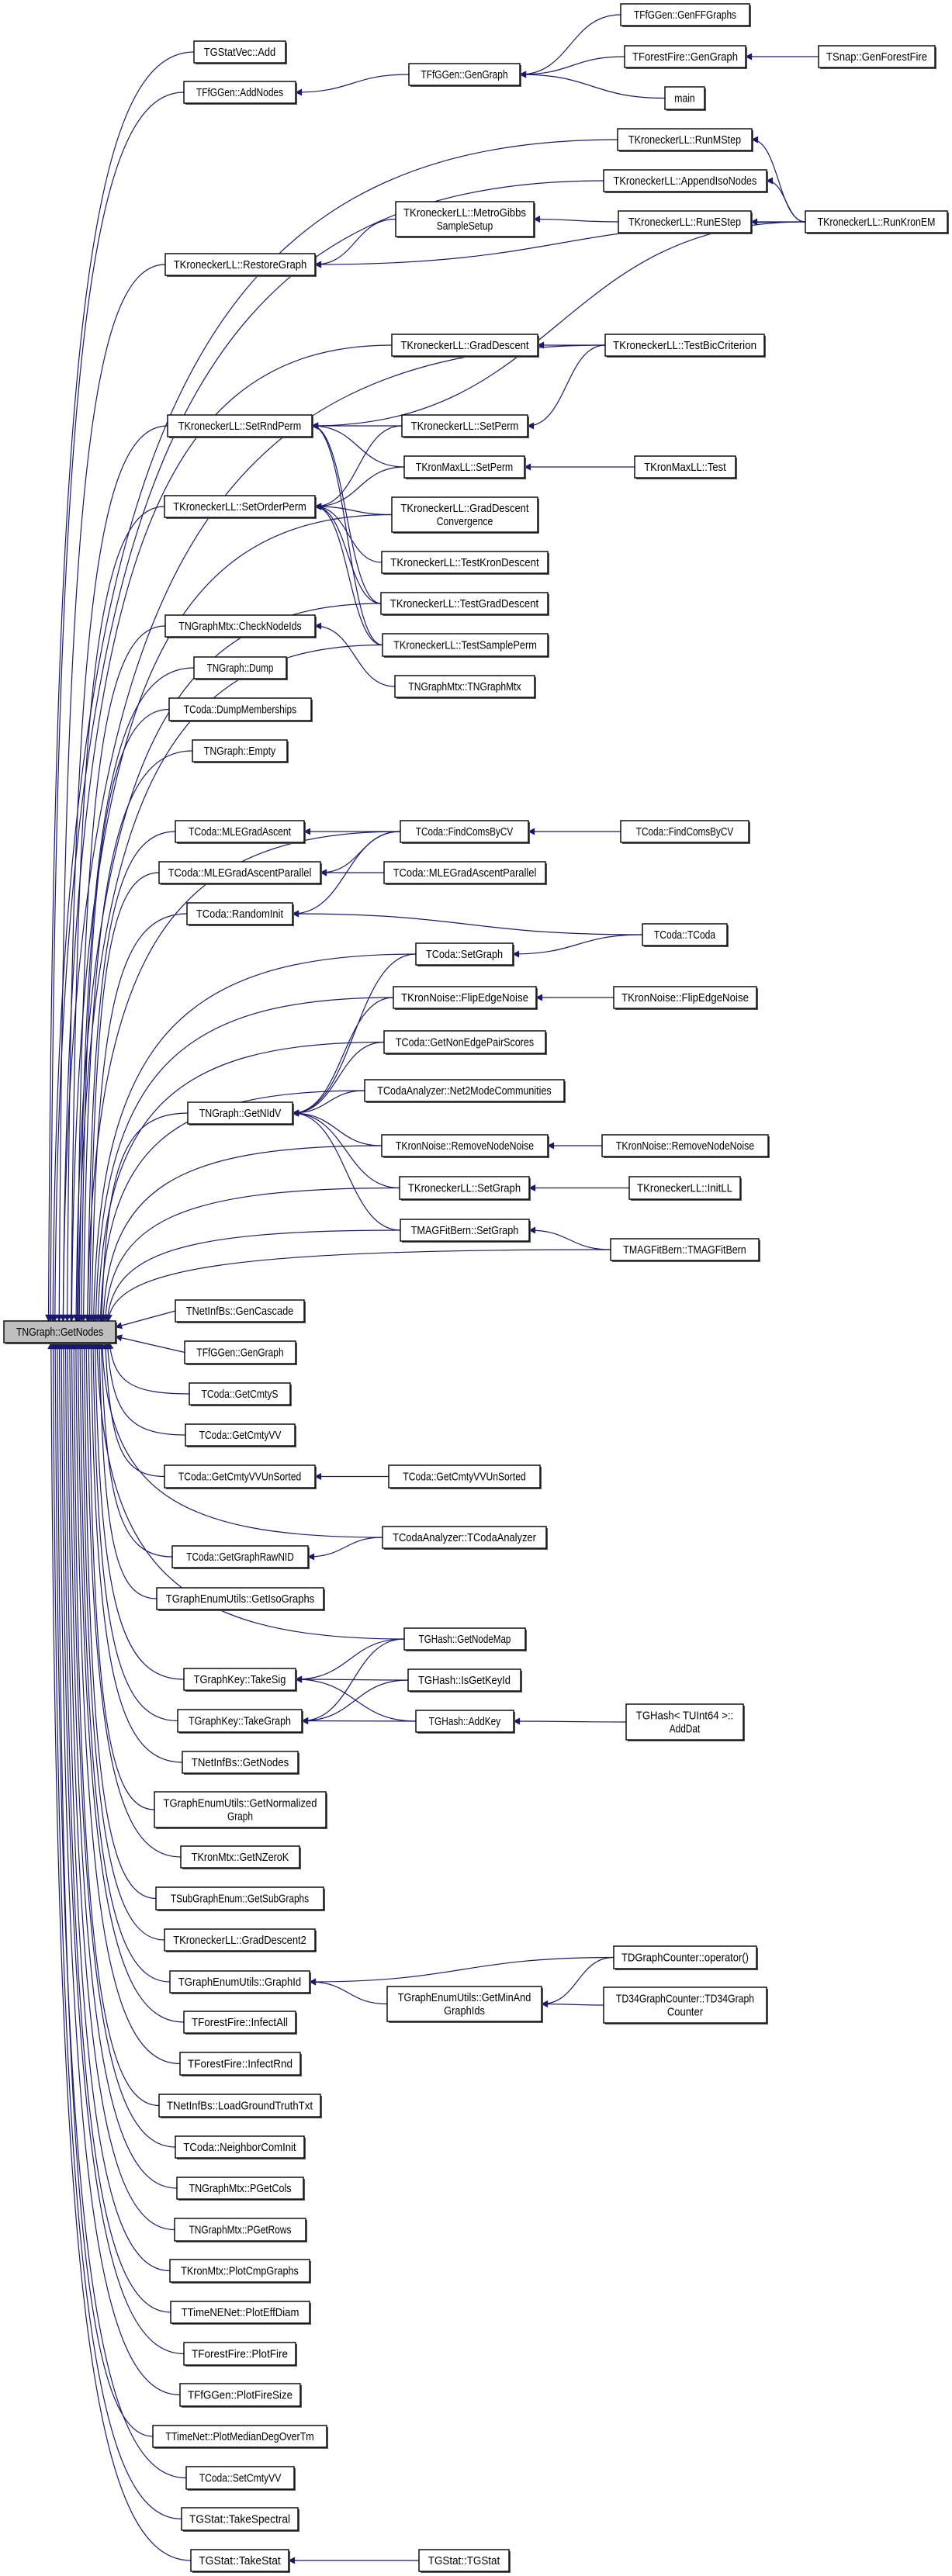 The height and width of the screenshot is (2576, 952). What do you see at coordinates (465, 75) in the screenshot?
I see `node-ffgengraph2: TFfGGen::GenGraph` at bounding box center [465, 75].